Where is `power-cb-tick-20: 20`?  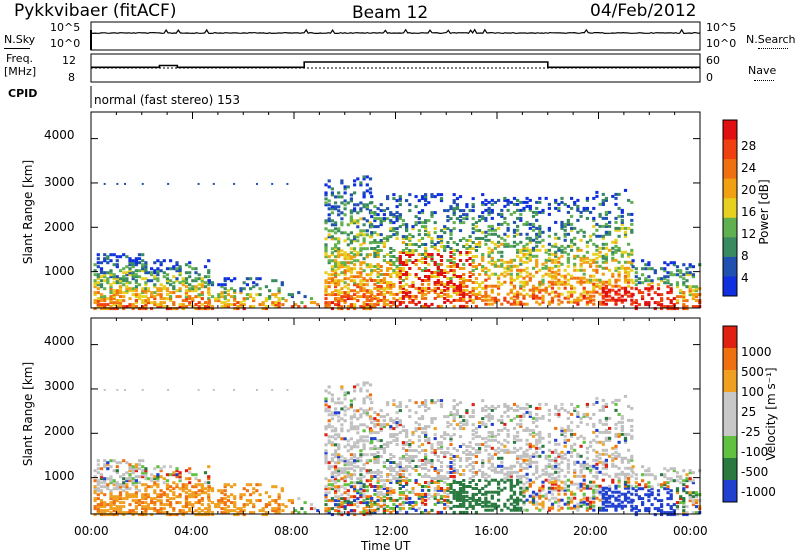 power-cb-tick-20: 20 is located at coordinates (749, 190).